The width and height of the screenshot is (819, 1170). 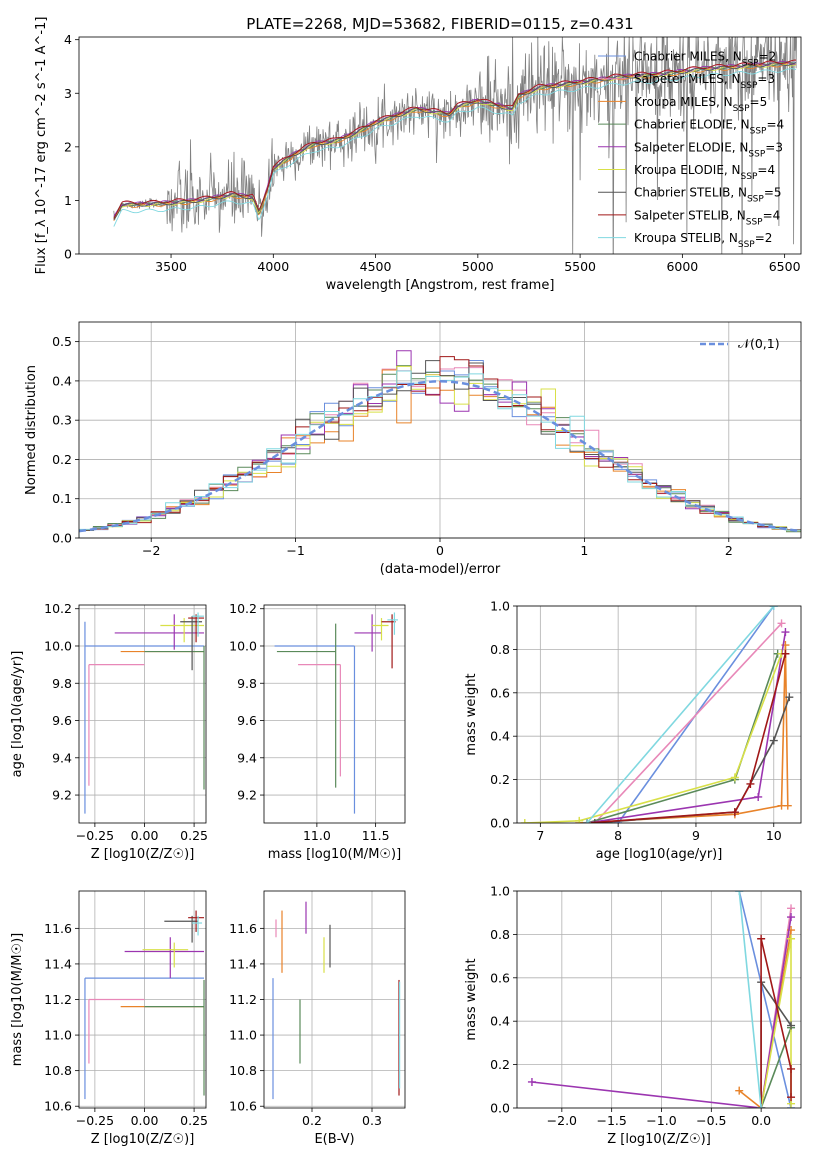 What do you see at coordinates (68, 39) in the screenshot?
I see `y-tick-label: 4` at bounding box center [68, 39].